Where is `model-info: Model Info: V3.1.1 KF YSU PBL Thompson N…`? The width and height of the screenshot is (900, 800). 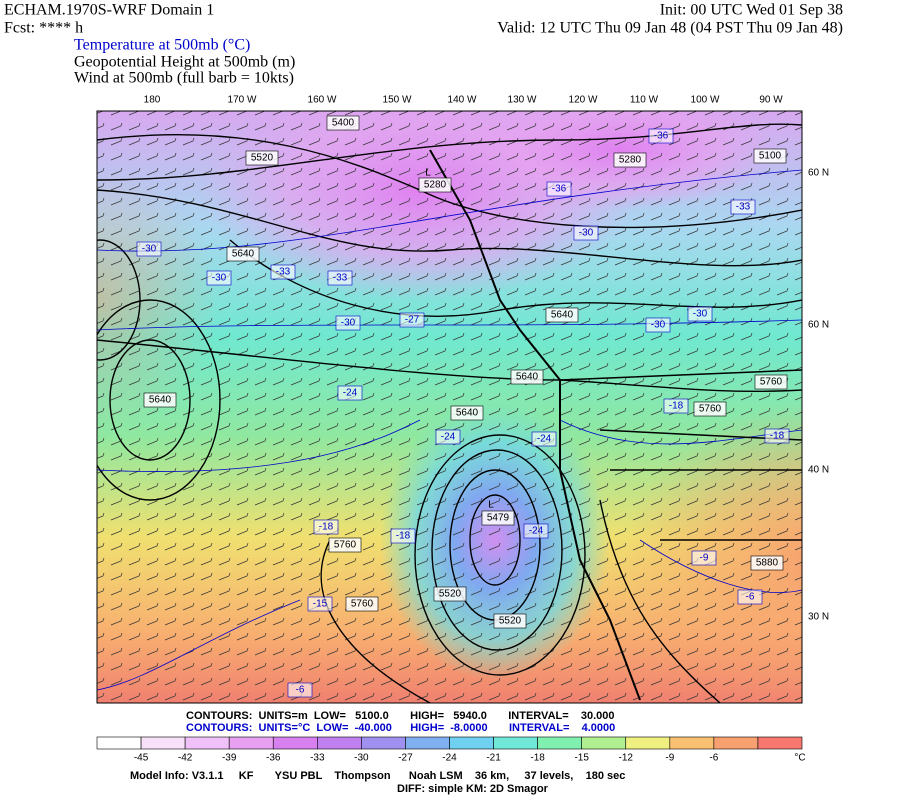
model-info: Model Info: V3.1.1 KF YSU PBL Thompson N… is located at coordinates (377, 776).